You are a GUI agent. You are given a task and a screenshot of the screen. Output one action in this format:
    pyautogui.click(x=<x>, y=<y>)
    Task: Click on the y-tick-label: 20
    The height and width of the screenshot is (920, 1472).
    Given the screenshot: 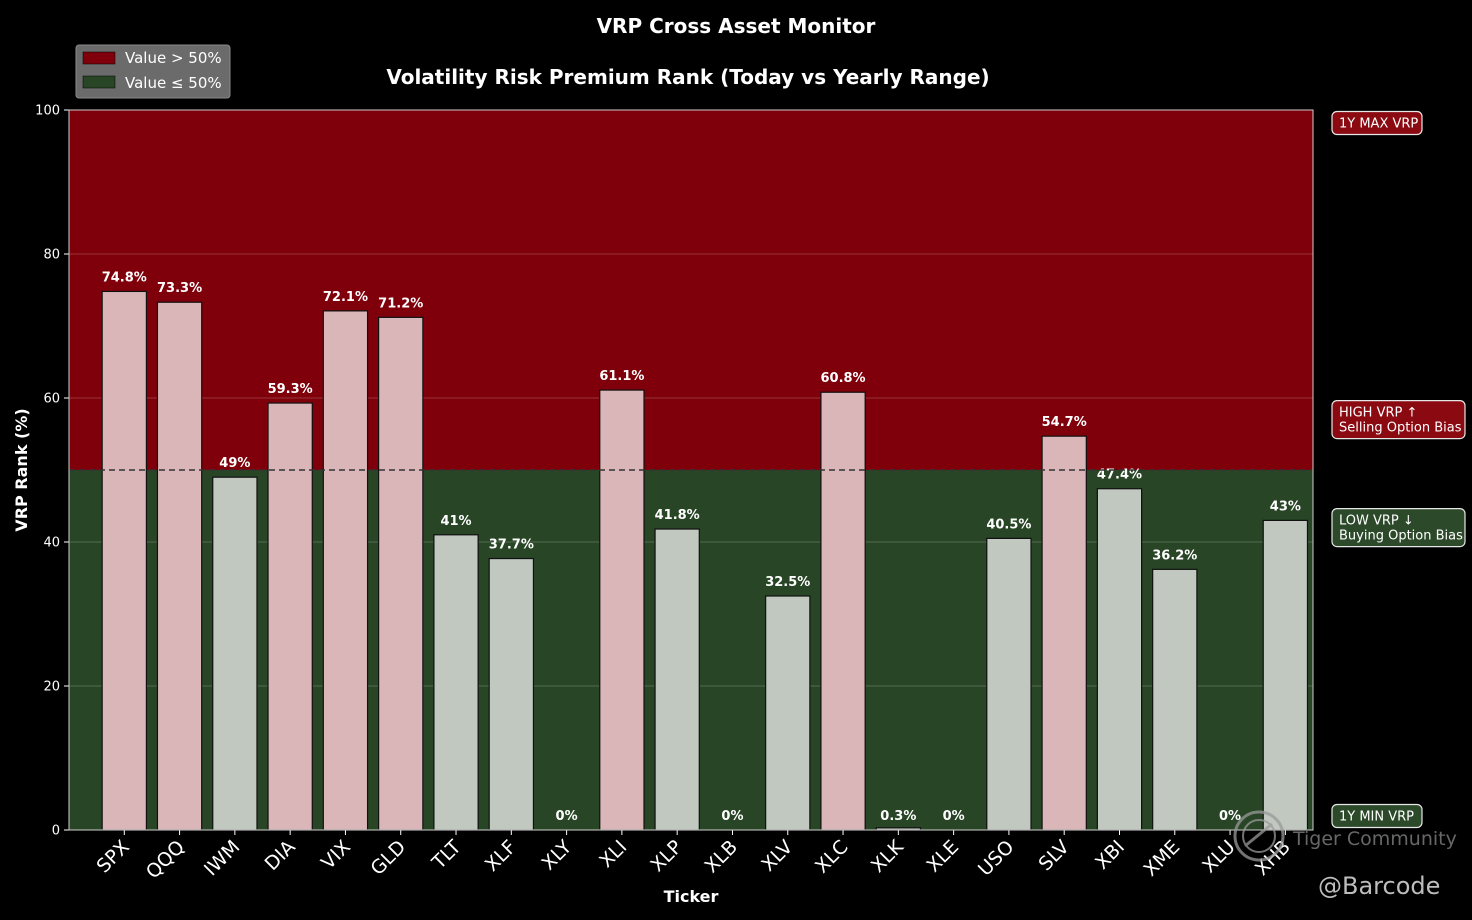 What is the action you would take?
    pyautogui.click(x=51, y=687)
    